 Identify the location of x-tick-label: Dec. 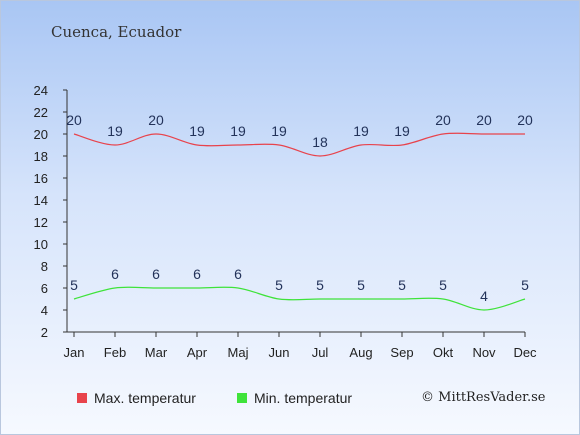
(525, 352).